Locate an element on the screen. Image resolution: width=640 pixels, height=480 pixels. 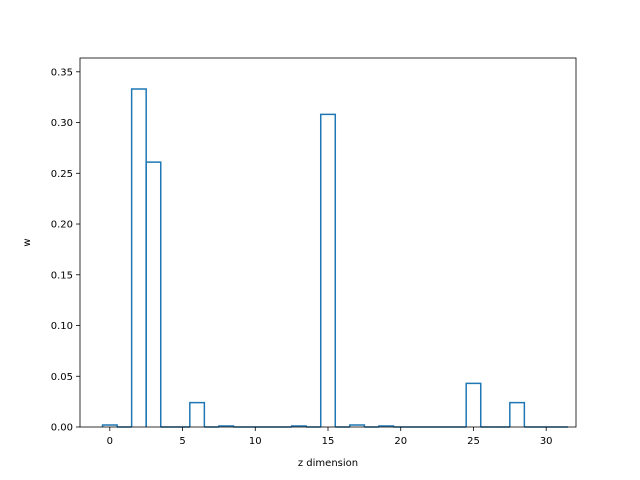
y-tick-label: 0.10 is located at coordinates (62, 326).